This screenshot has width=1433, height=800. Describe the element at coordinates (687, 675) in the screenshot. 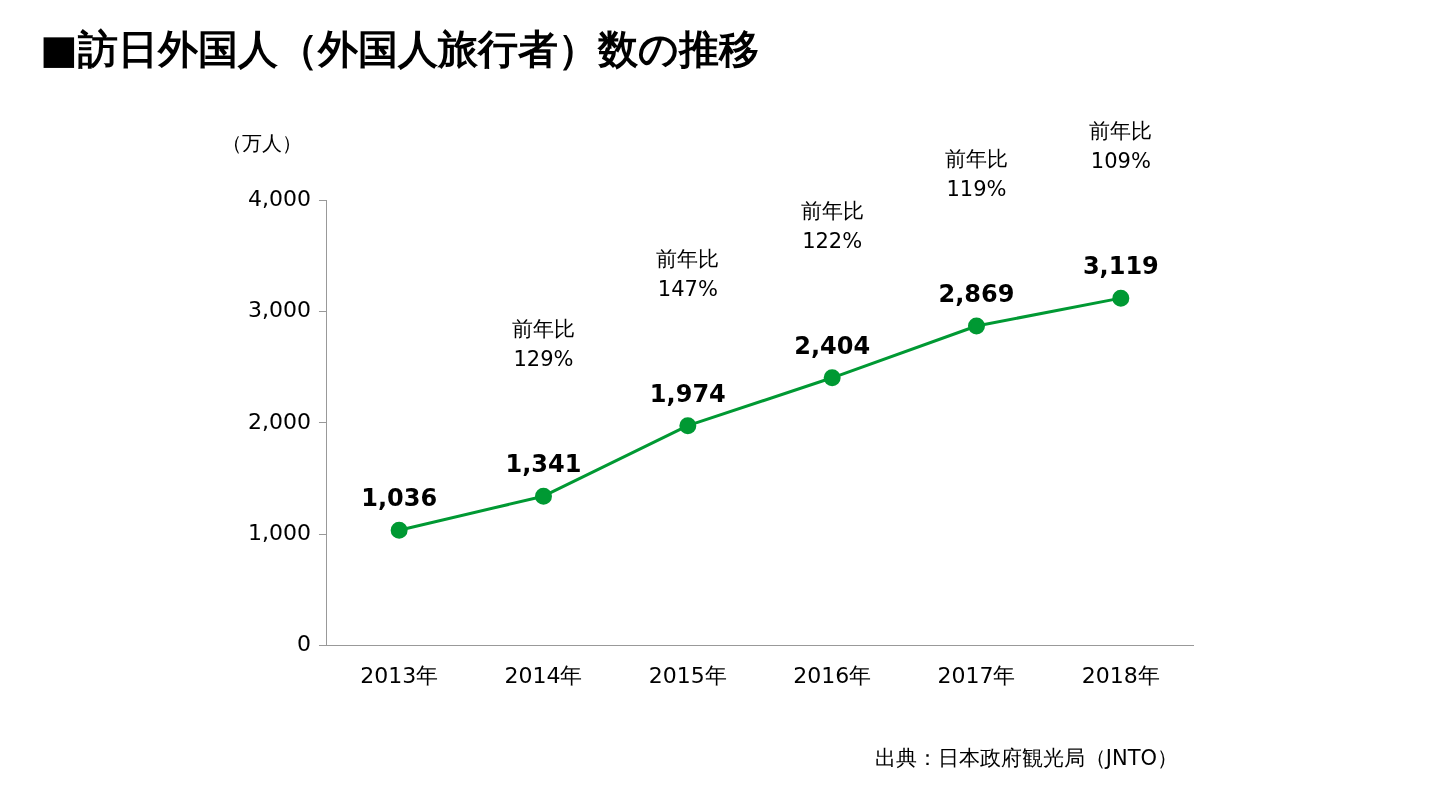

I see `x-tick-label: 2015年` at that location.